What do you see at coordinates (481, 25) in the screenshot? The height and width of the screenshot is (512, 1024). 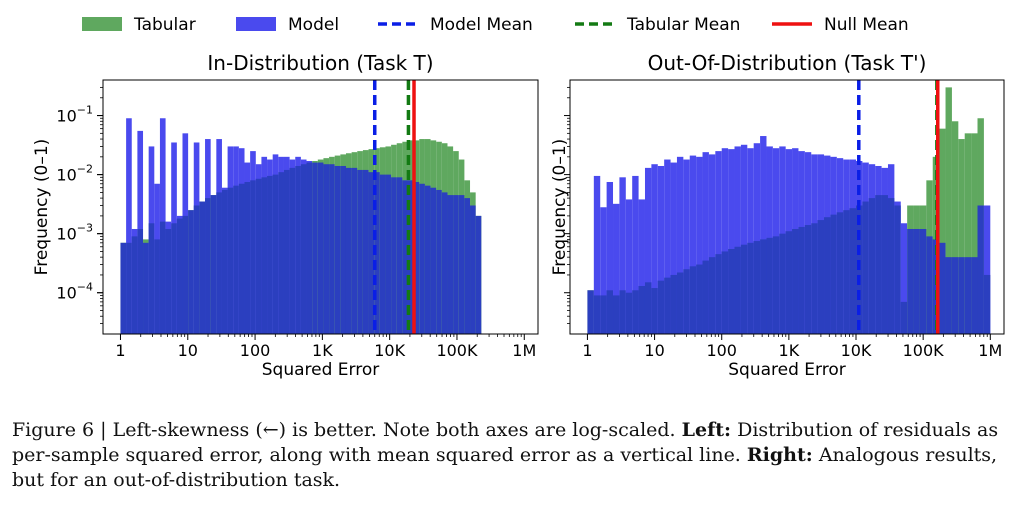 I see `legend-label-2: Model Mean` at bounding box center [481, 25].